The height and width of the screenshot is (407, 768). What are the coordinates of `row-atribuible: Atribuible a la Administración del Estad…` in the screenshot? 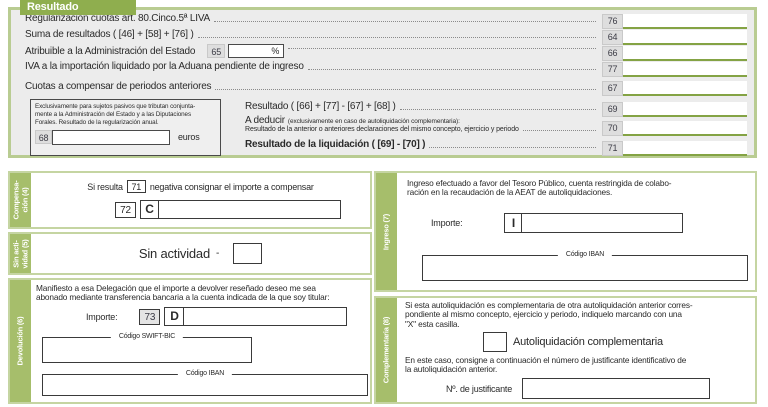 It's located at (311, 51).